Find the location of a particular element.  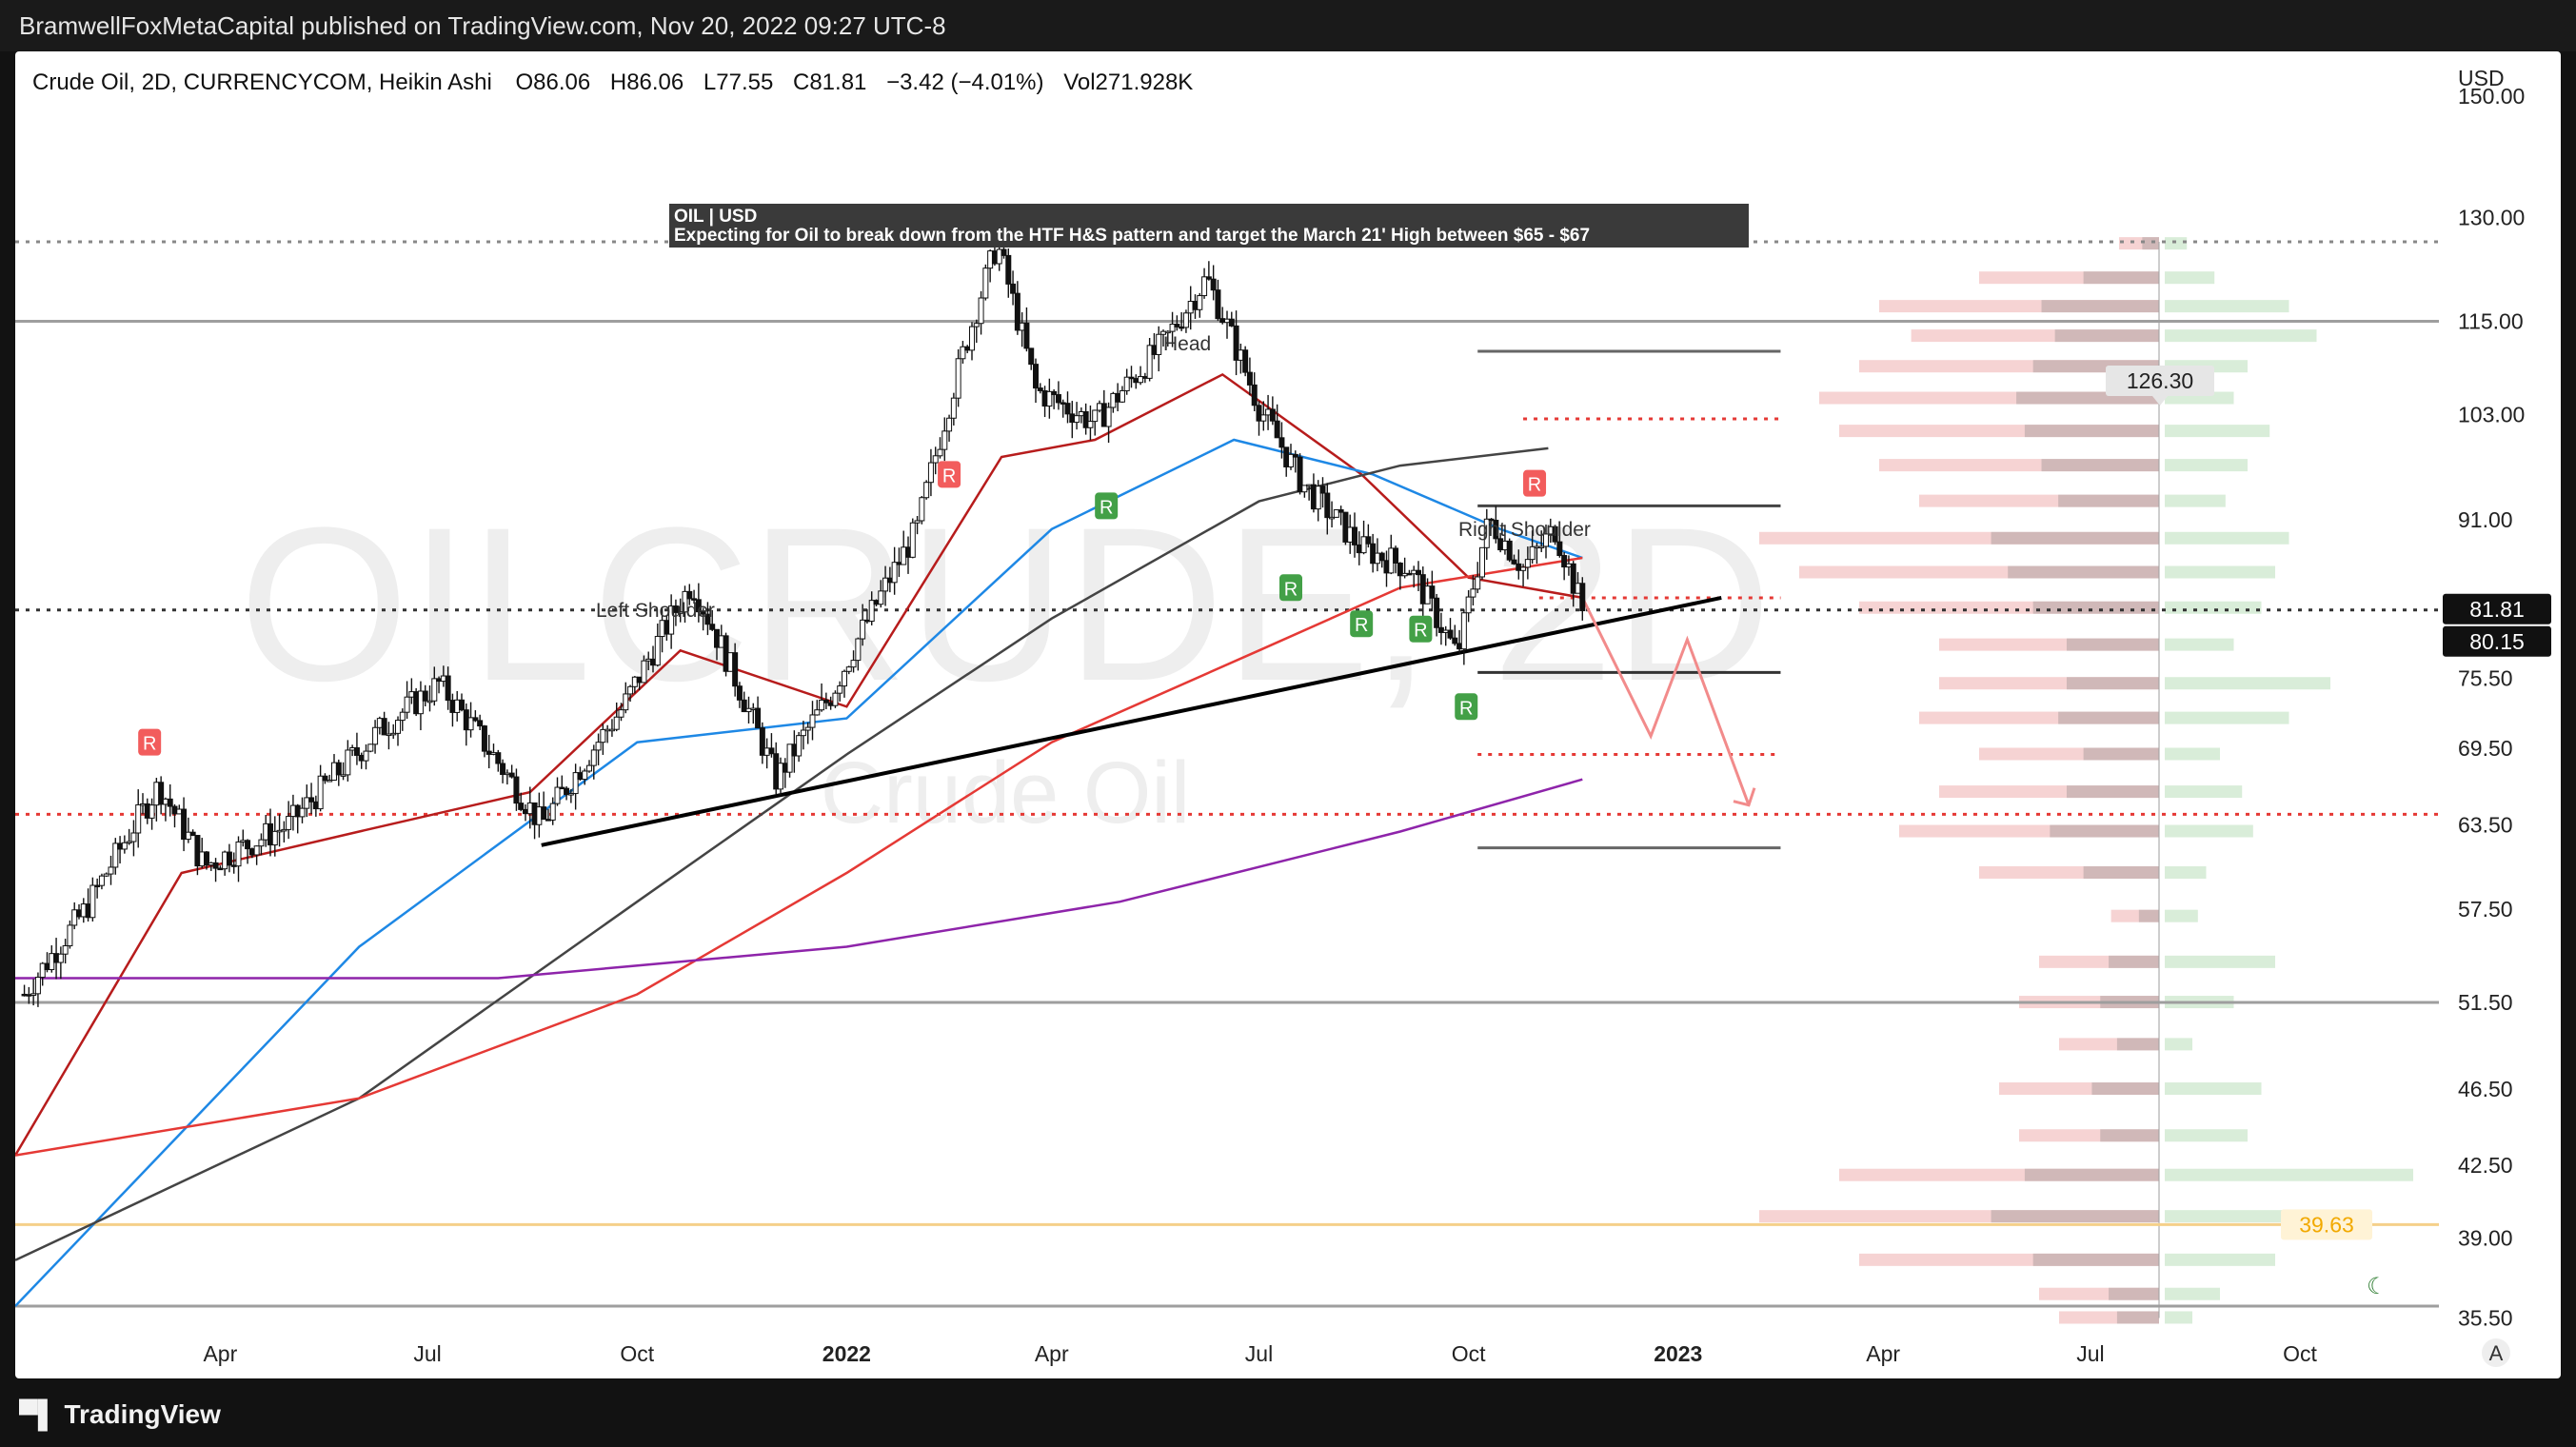

x-tick-label: Apr is located at coordinates (220, 1353).